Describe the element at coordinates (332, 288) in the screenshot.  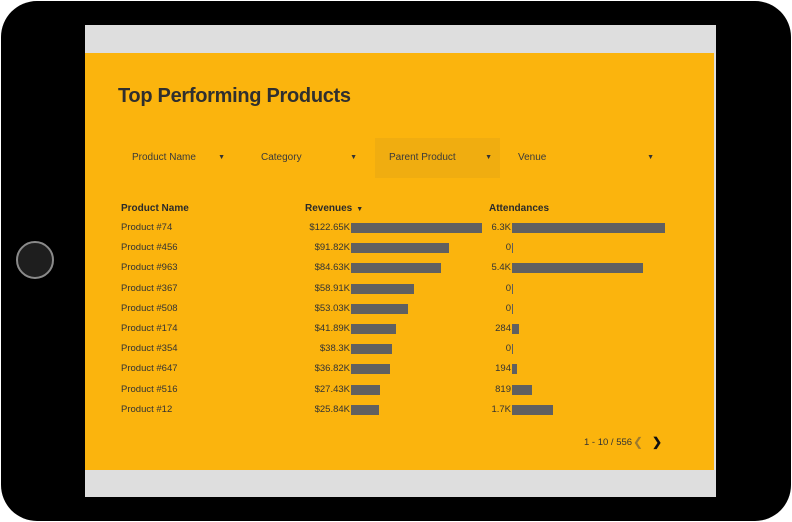
I see `revenue-value: $58.91K` at that location.